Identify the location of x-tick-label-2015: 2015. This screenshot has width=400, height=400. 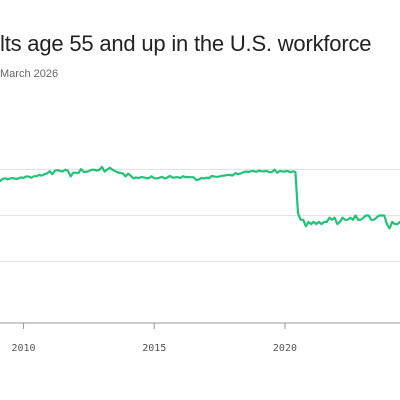
(154, 348).